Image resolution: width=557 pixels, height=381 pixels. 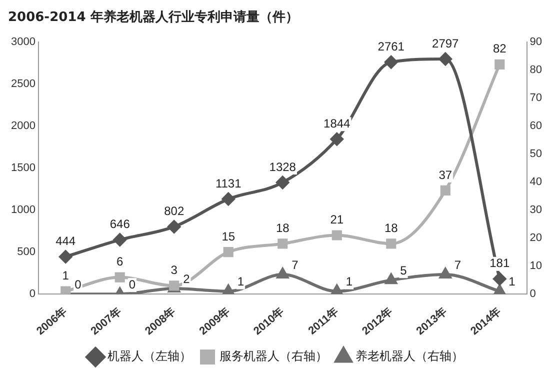 I want to click on y2-tick-label: 0, so click(x=533, y=294).